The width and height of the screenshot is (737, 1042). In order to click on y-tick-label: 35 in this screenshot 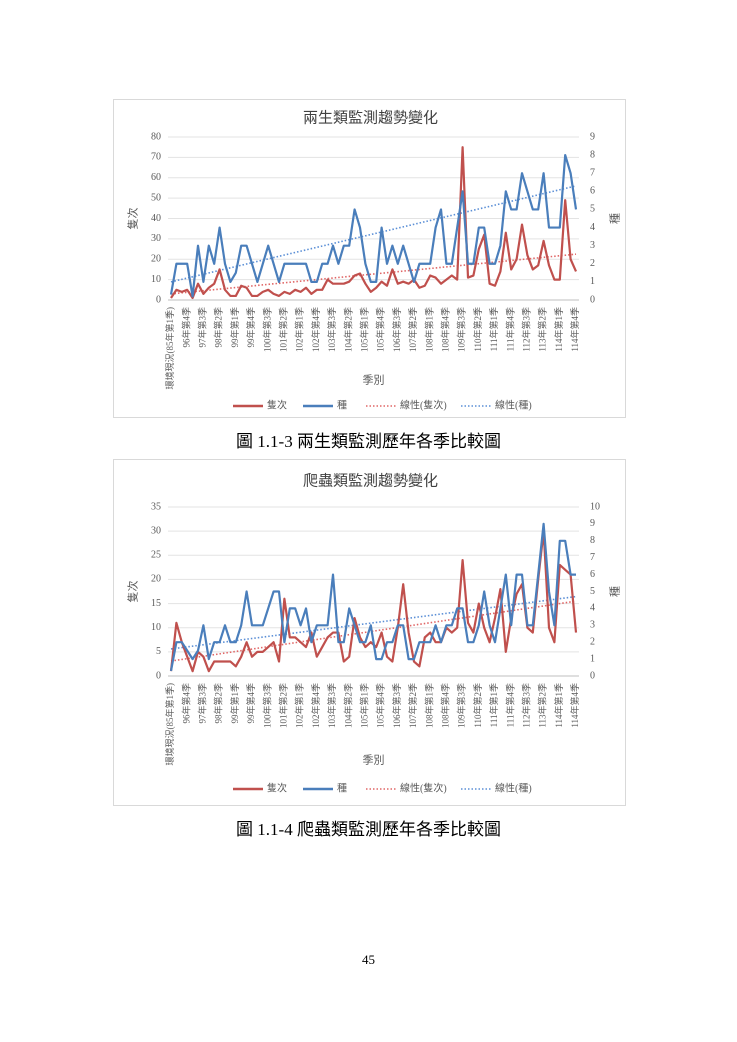, I will do `click(156, 506)`.